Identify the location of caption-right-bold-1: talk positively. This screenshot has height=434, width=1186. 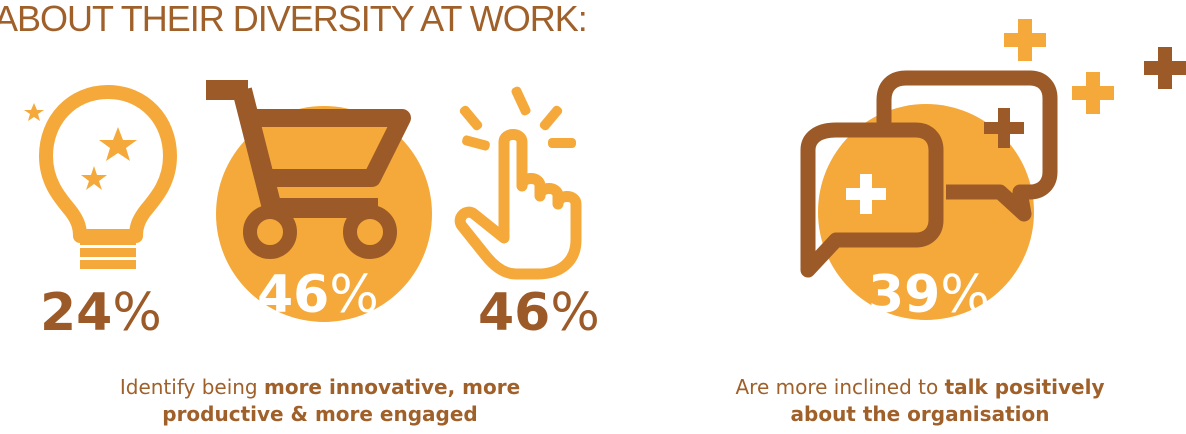
(1024, 387).